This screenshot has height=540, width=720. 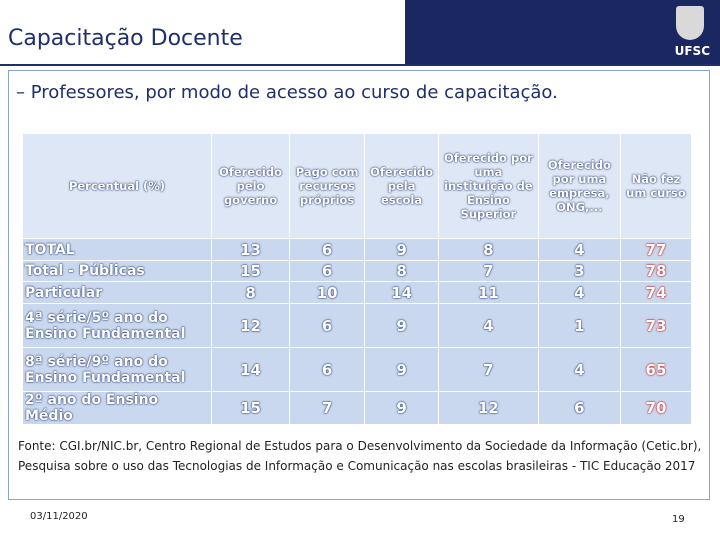 I want to click on row: TOTAL 13 6 9 8 4 77, so click(x=357, y=249).